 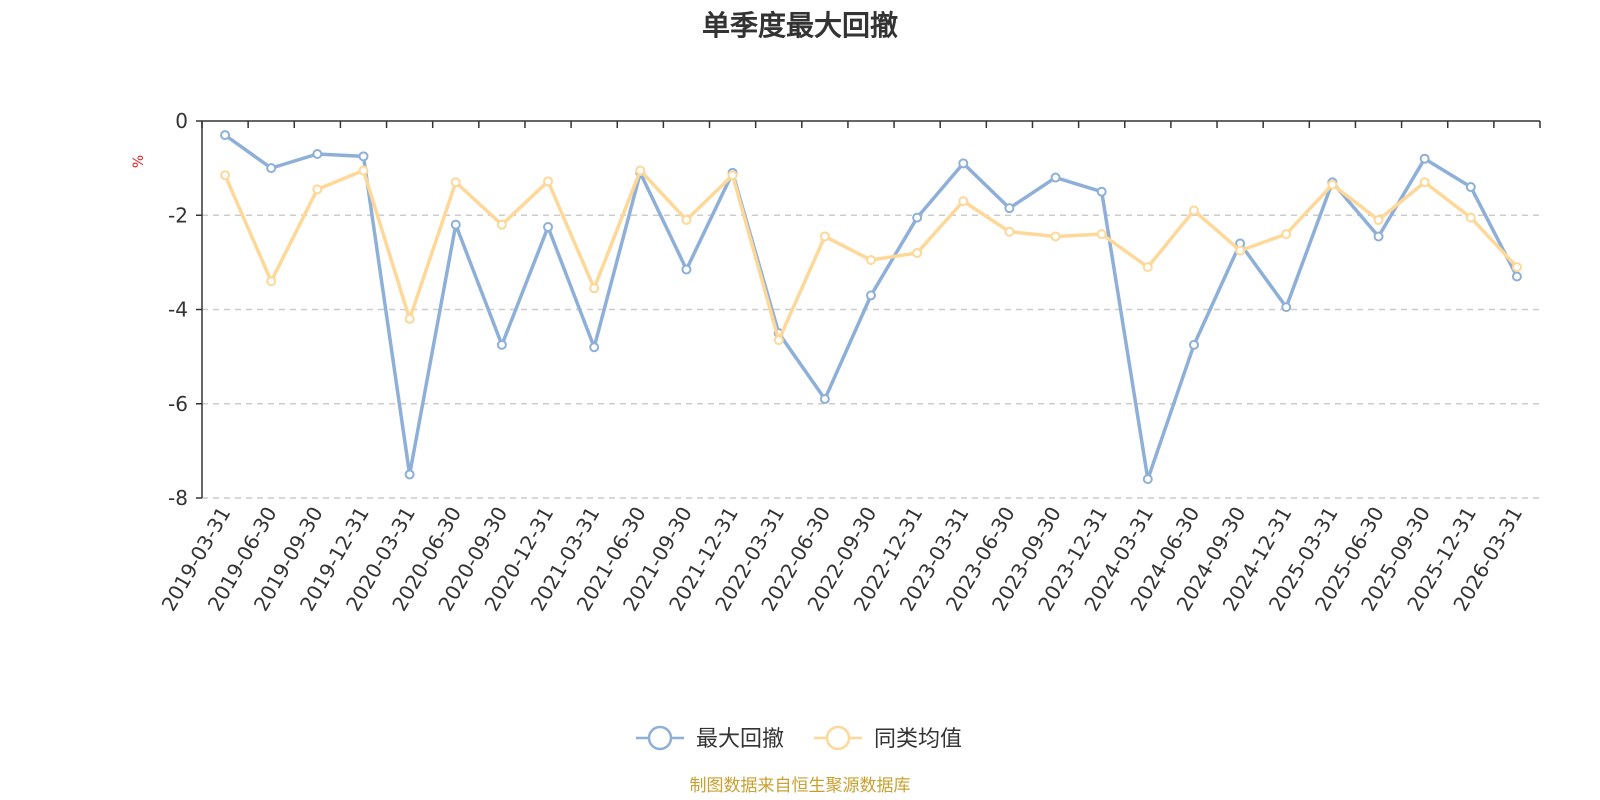 I want to click on y-tick-label: -6, so click(x=178, y=404).